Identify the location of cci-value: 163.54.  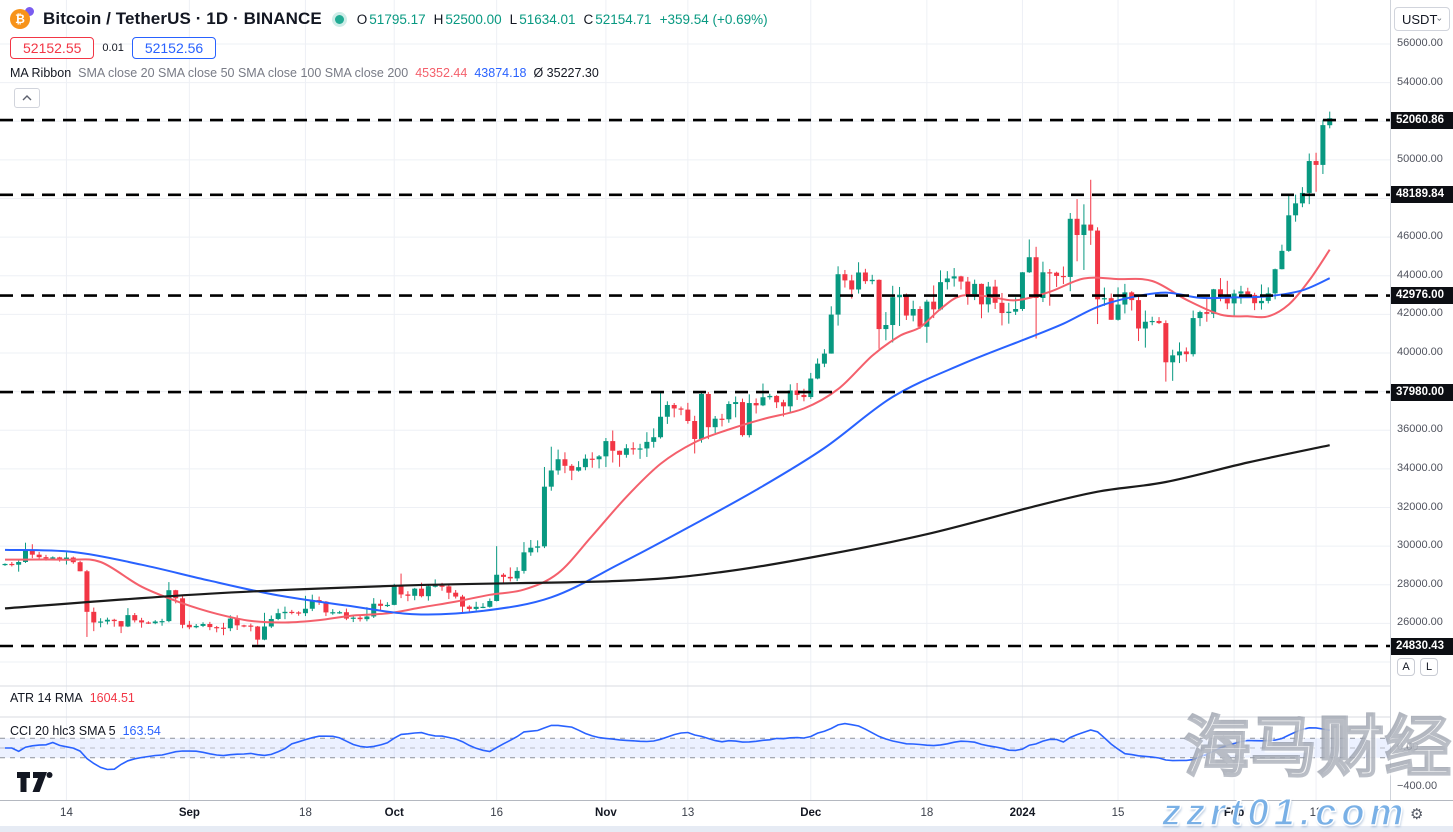
(141, 731).